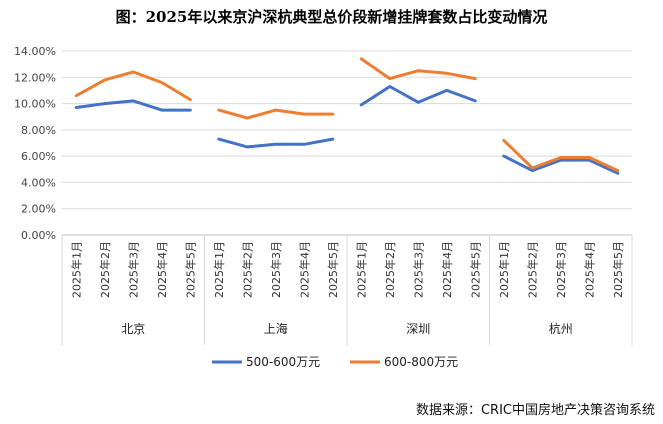 This screenshot has height=424, width=663. I want to click on y-tick-label: 2.00%, so click(38, 209).